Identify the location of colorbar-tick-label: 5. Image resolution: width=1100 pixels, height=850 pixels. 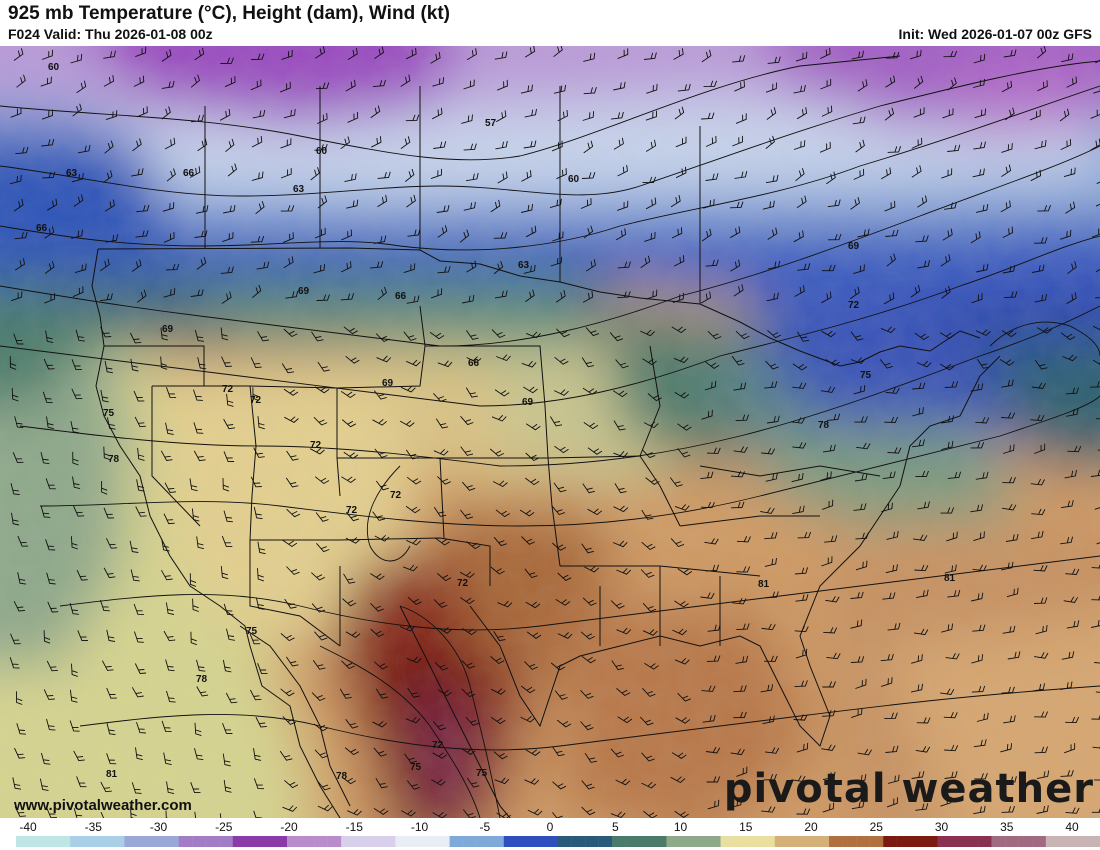
(615, 827).